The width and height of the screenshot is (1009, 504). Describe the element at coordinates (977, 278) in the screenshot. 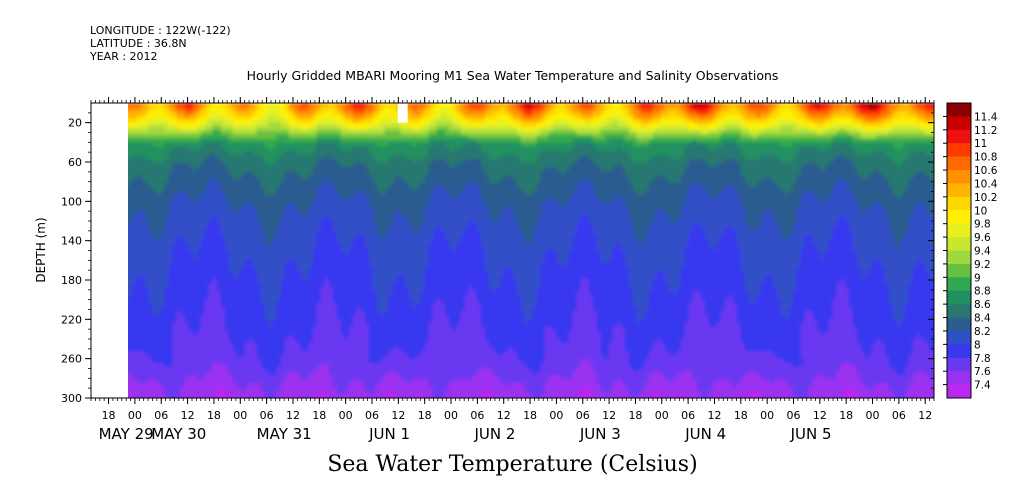

I see `colorbar-label: 9` at that location.